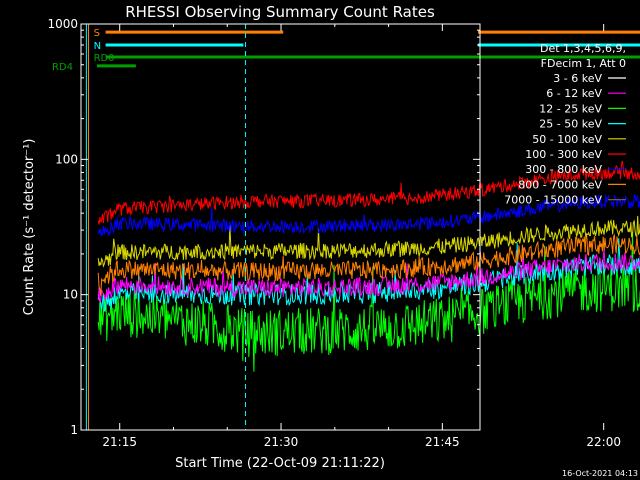 This screenshot has height=480, width=640. I want to click on y-tick-label: 1, so click(74, 430).